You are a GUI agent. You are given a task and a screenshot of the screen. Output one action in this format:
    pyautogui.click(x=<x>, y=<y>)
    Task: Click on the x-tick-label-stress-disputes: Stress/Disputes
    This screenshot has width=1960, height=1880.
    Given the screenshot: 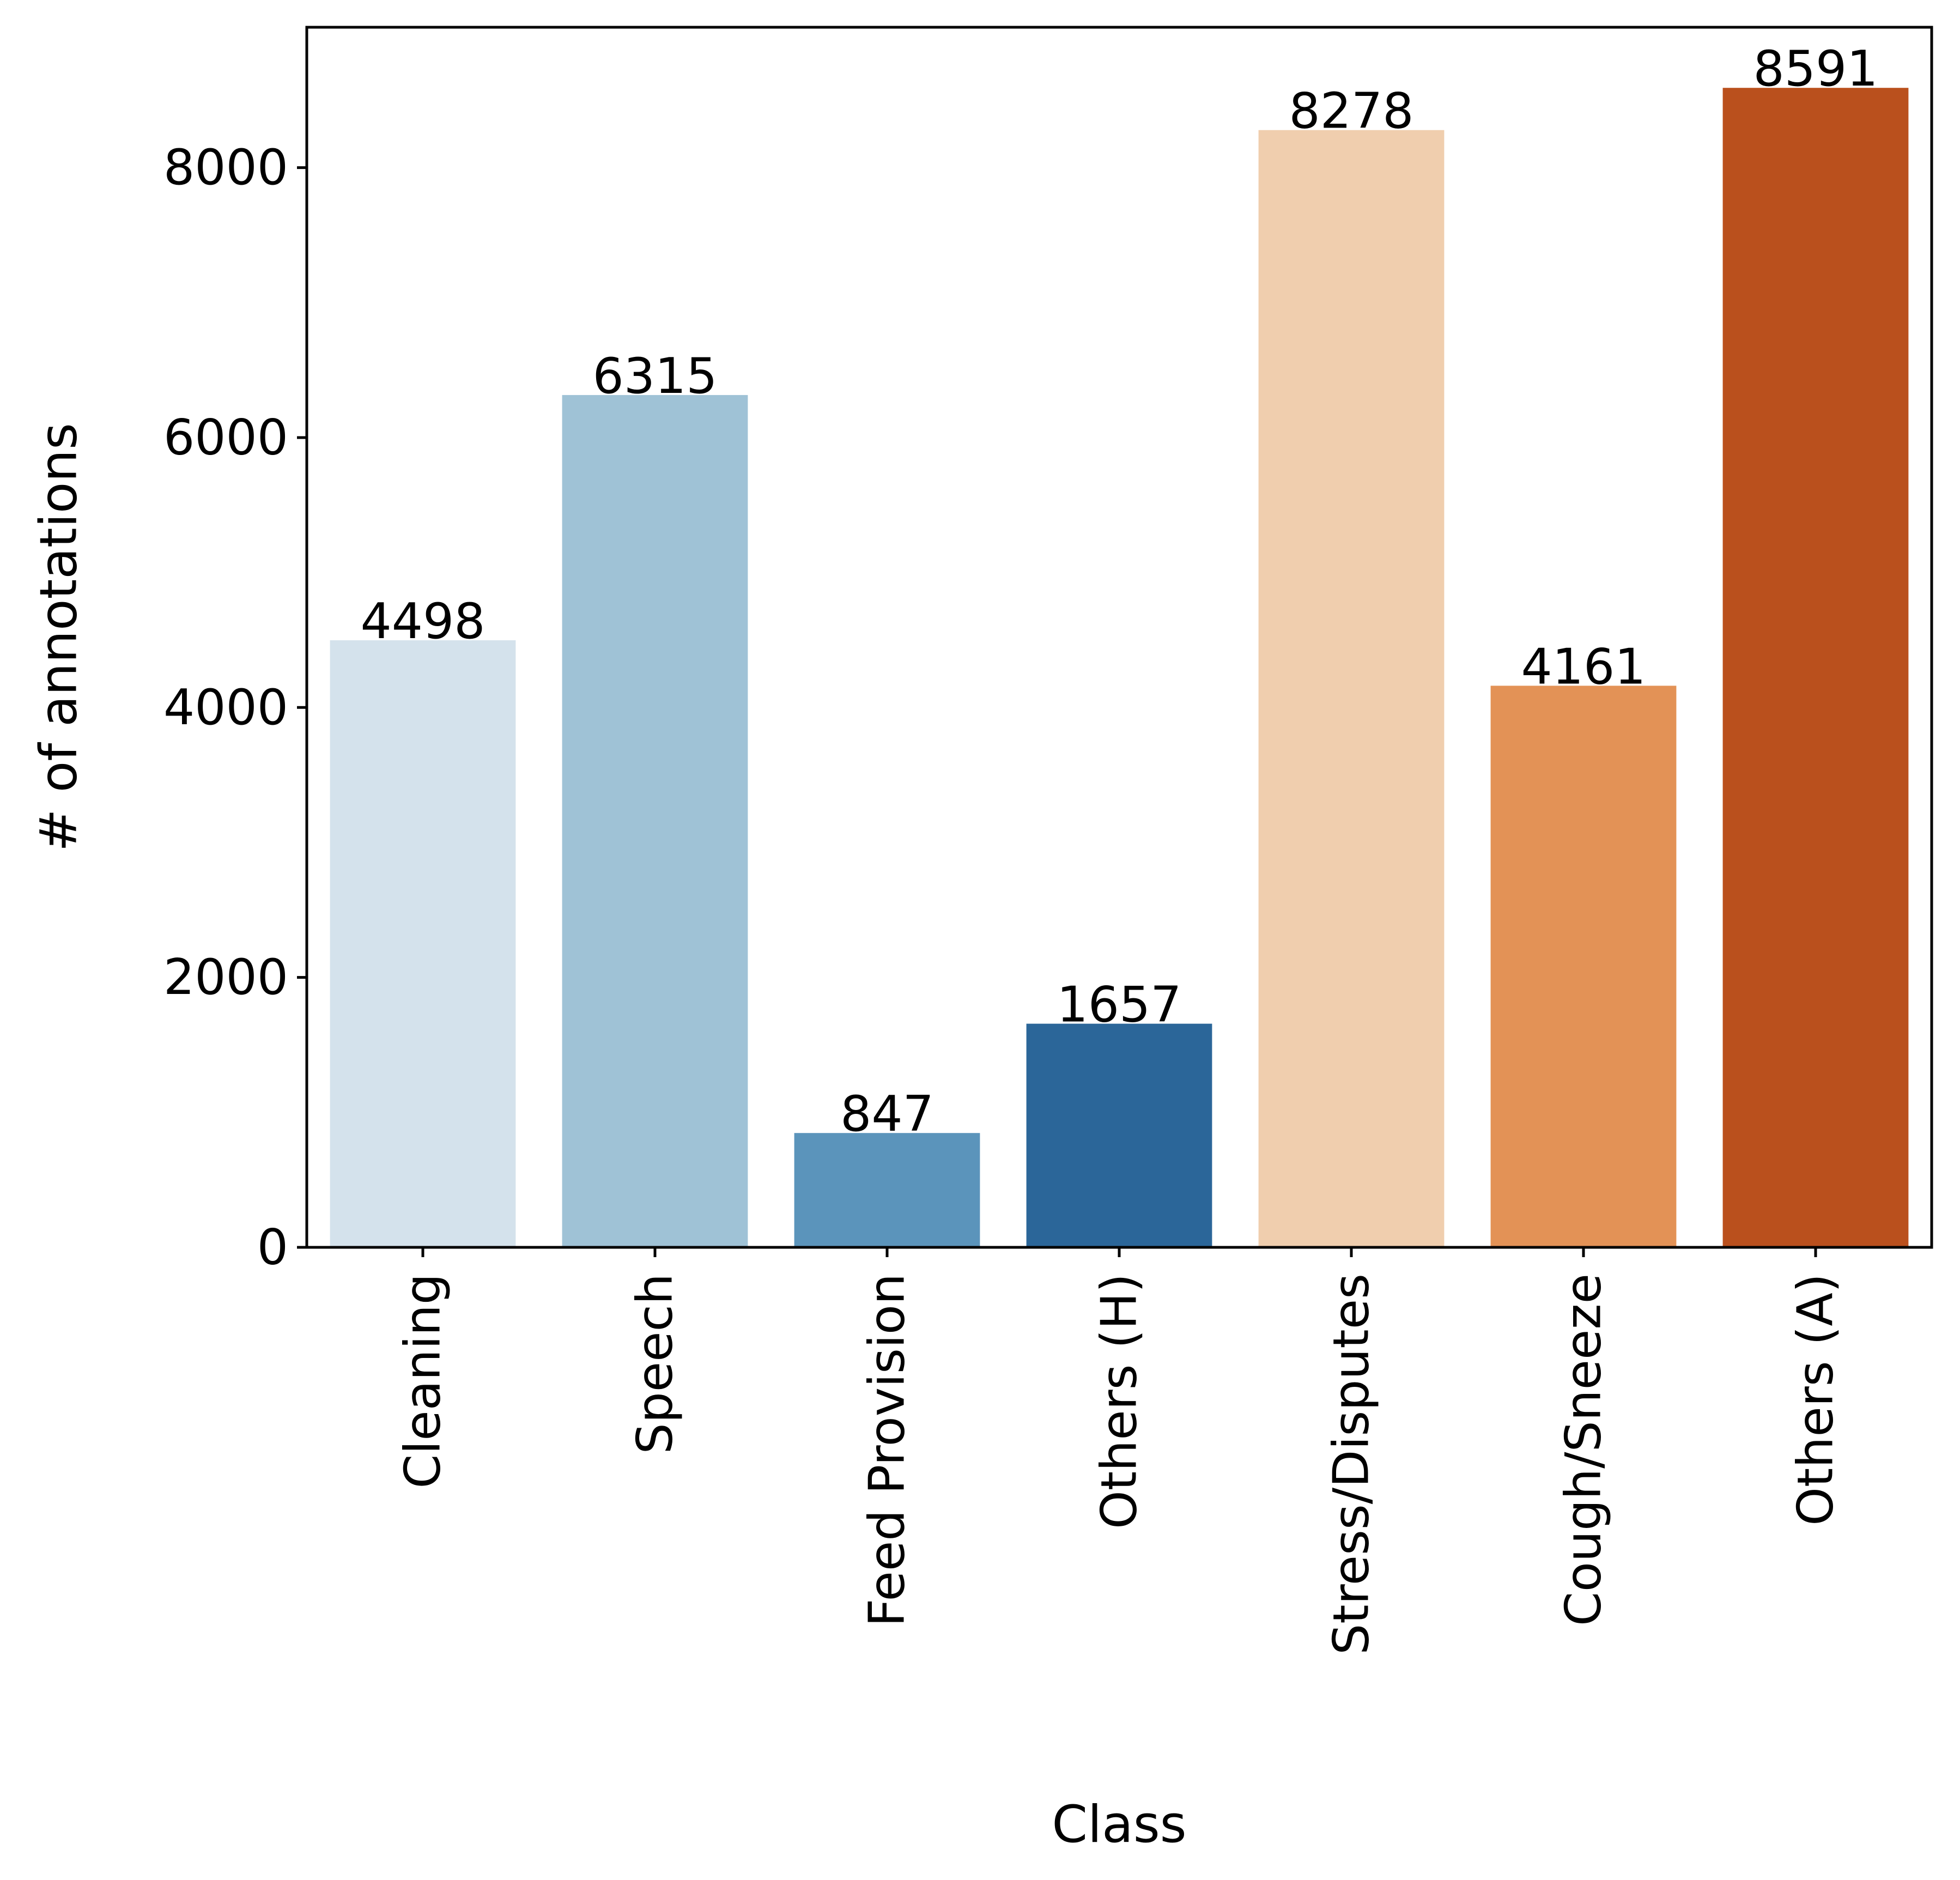 What is the action you would take?
    pyautogui.click(x=1351, y=1464)
    